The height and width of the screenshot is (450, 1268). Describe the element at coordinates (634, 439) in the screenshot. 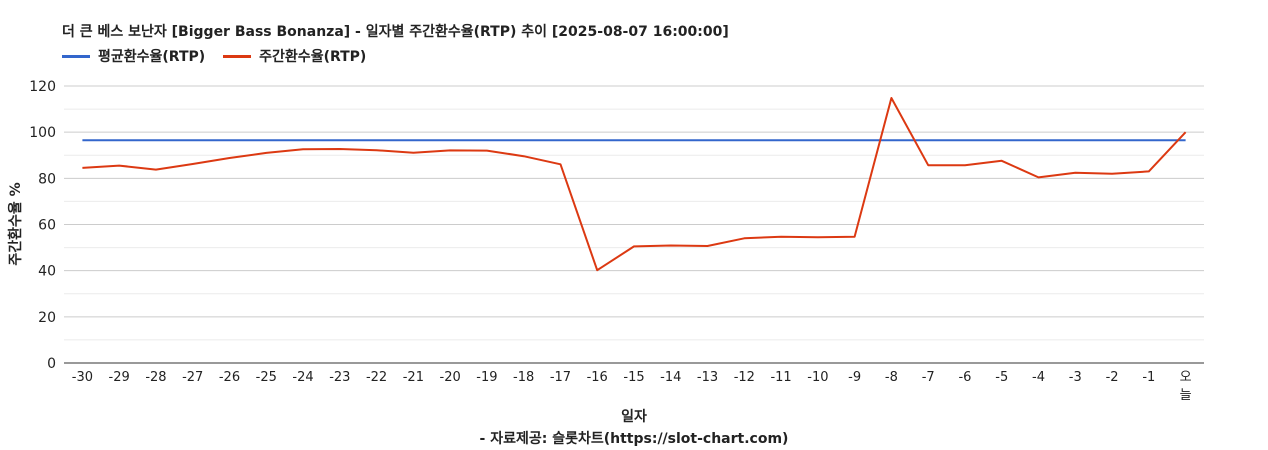

I see `source-credit: - 자료제공: 슬롯차트(https://slot-chart.com)` at that location.